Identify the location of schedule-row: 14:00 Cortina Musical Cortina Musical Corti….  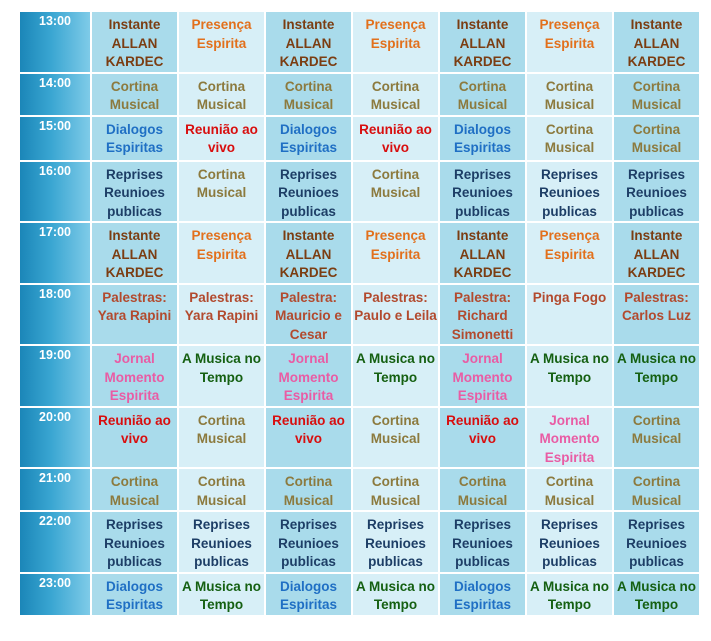
(359, 94).